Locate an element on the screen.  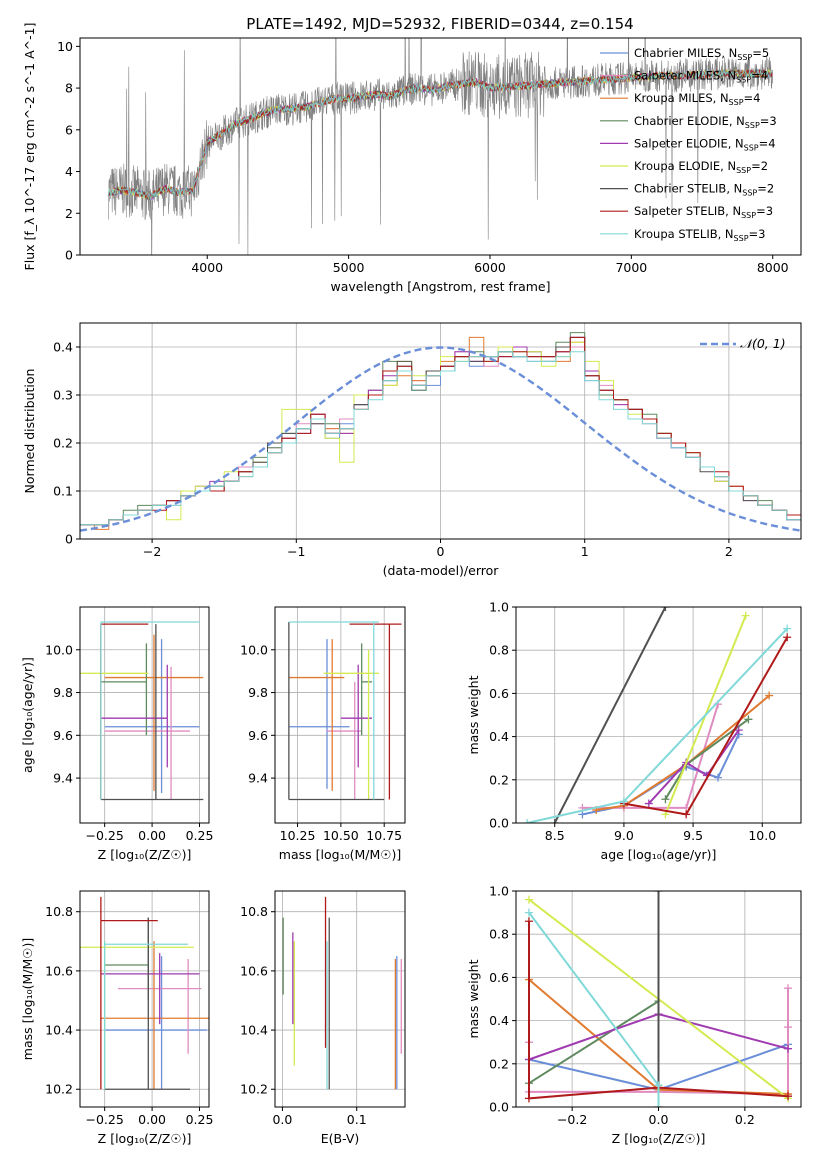
x-tick-label: 2 is located at coordinates (729, 551).